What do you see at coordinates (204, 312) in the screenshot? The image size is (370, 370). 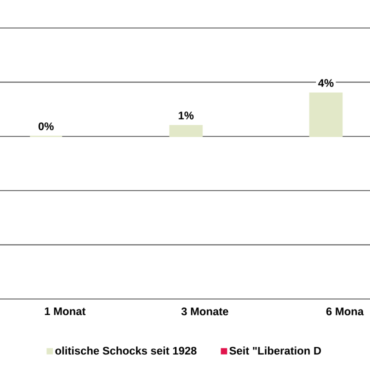 I see `x-tick-label: 3 Monate` at bounding box center [204, 312].